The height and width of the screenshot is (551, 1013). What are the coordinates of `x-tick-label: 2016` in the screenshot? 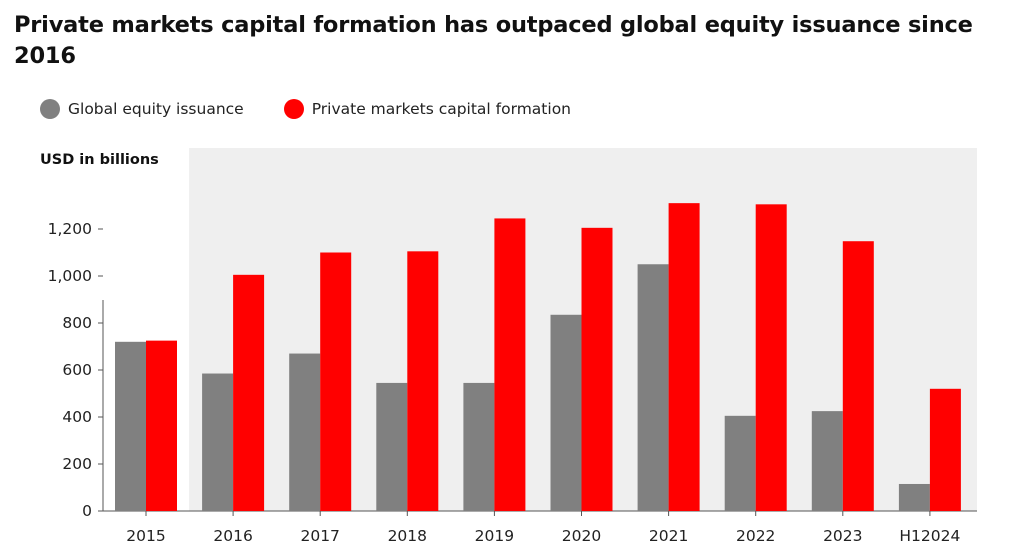 It's located at (232, 536).